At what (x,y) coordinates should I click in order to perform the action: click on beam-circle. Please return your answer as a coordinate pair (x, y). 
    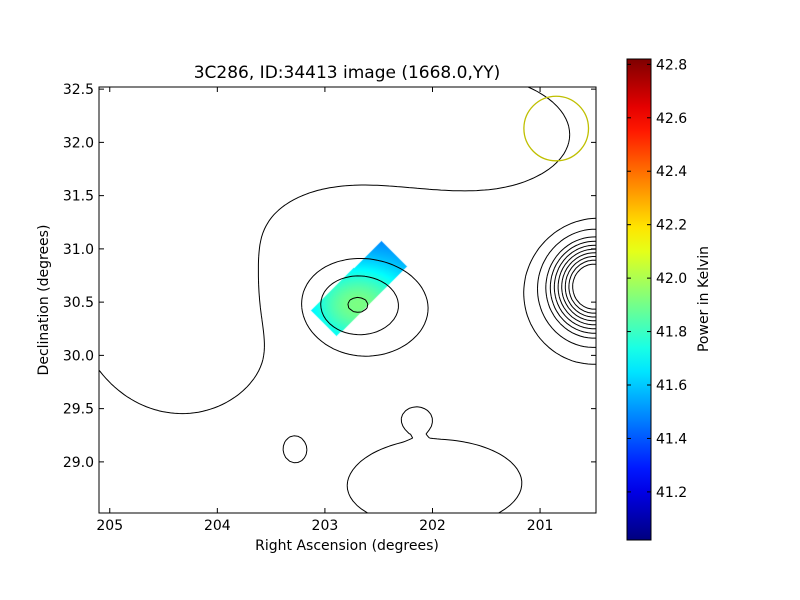
    Looking at the image, I should click on (556, 128).